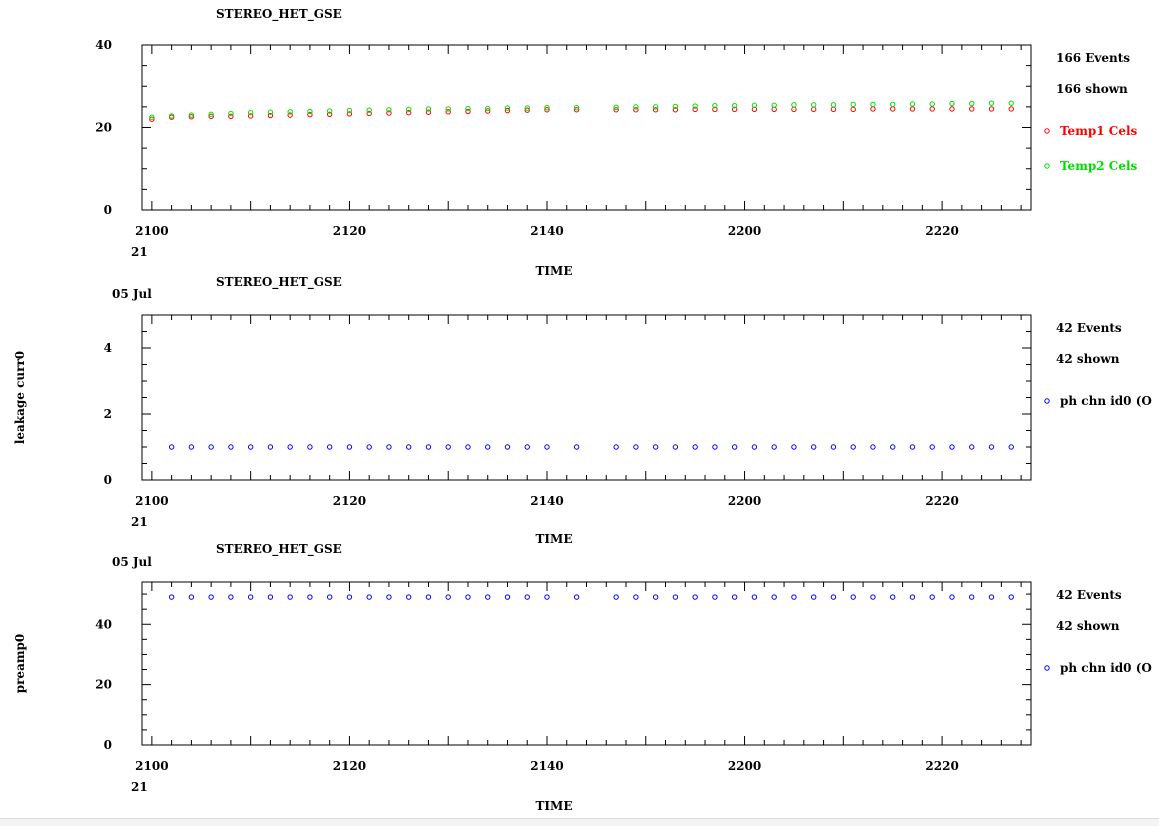 The width and height of the screenshot is (1159, 826). What do you see at coordinates (103, 45) in the screenshot?
I see `y-tick-label: 40` at bounding box center [103, 45].